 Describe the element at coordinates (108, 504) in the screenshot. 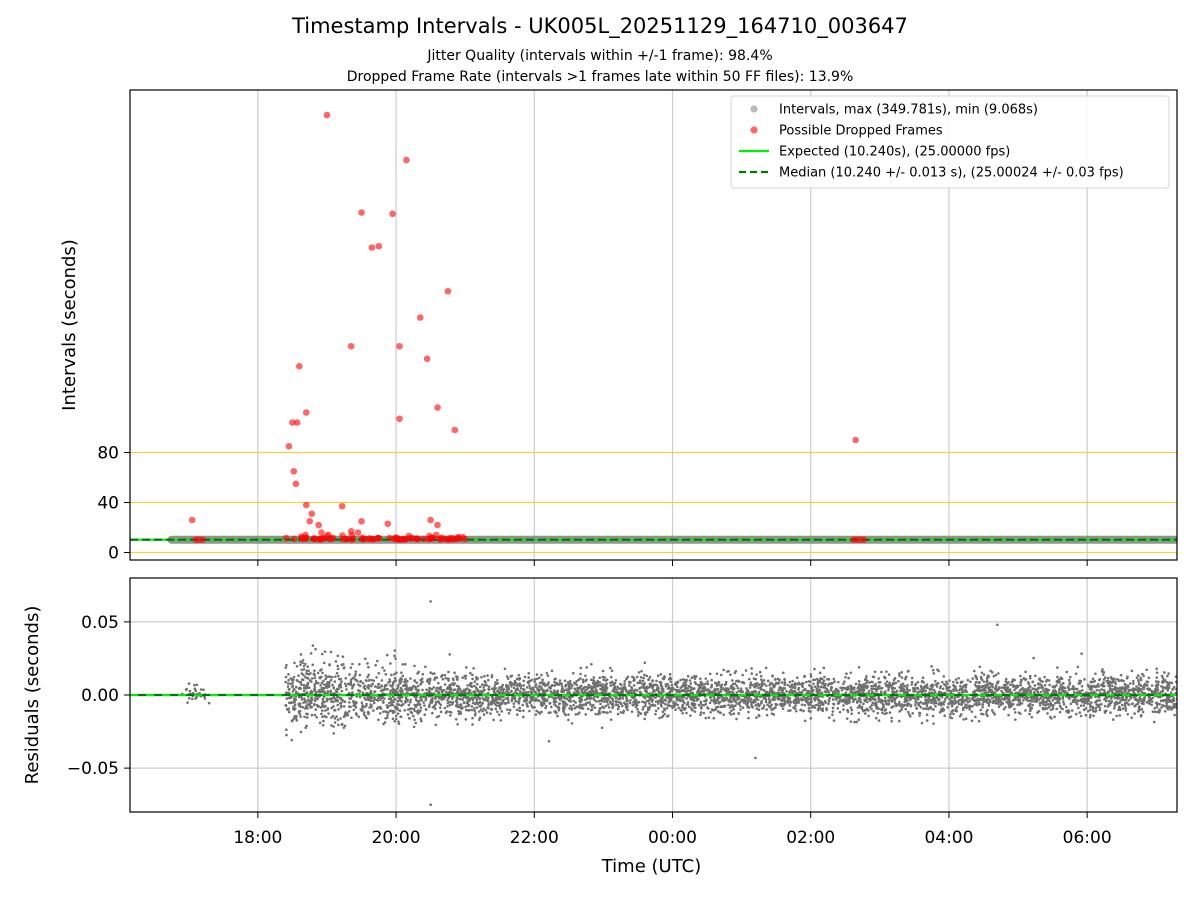

I see `top-ytick-label: 40` at that location.